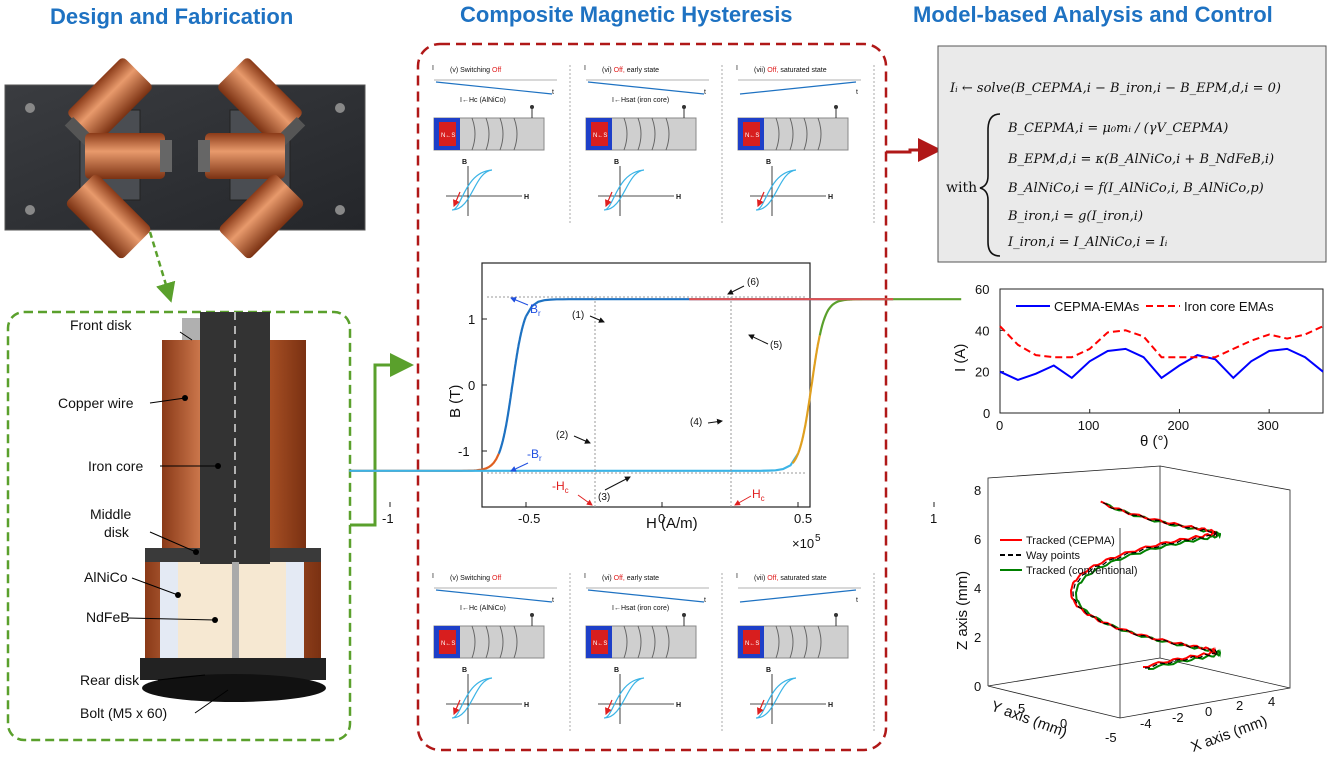 The width and height of the screenshot is (1333, 763). Describe the element at coordinates (982, 289) in the screenshot. I see `current-ytick: 60` at that location.